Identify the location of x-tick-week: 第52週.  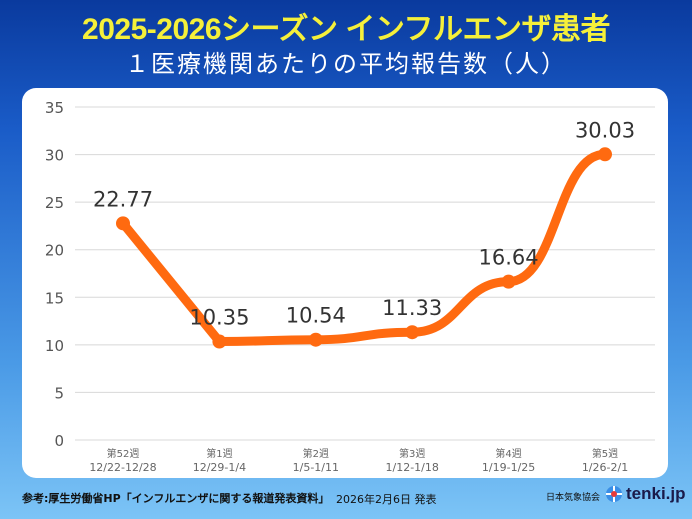
(123, 453).